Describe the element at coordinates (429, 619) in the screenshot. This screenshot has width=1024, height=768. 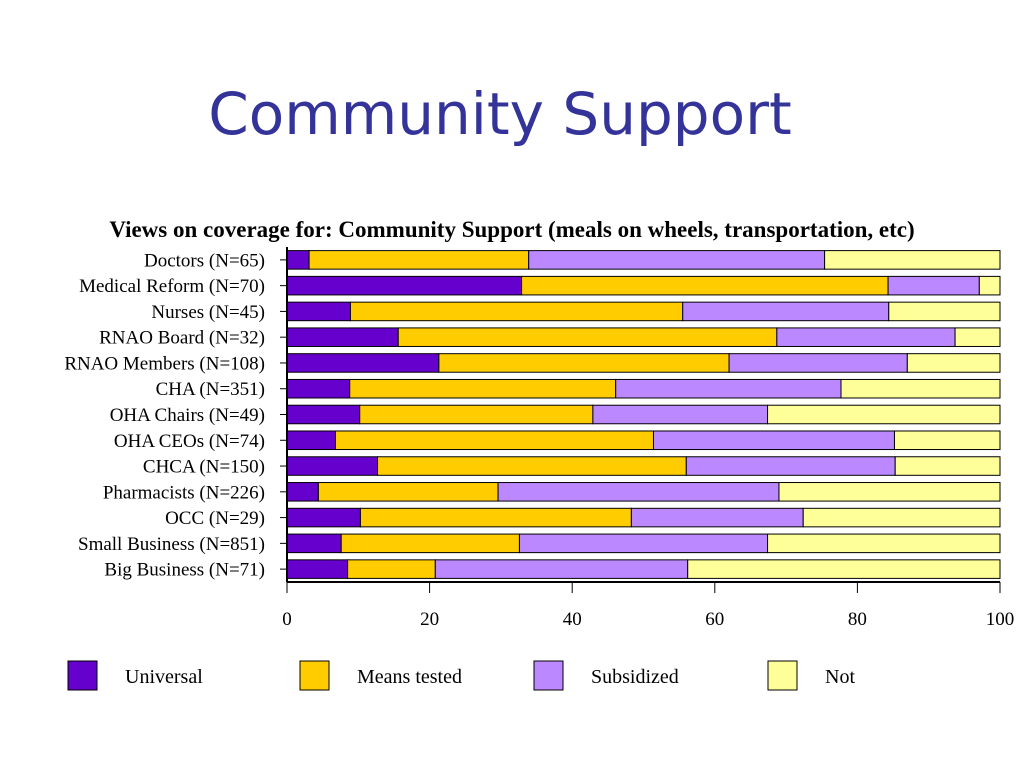
I see `x-tick-label: 20` at that location.